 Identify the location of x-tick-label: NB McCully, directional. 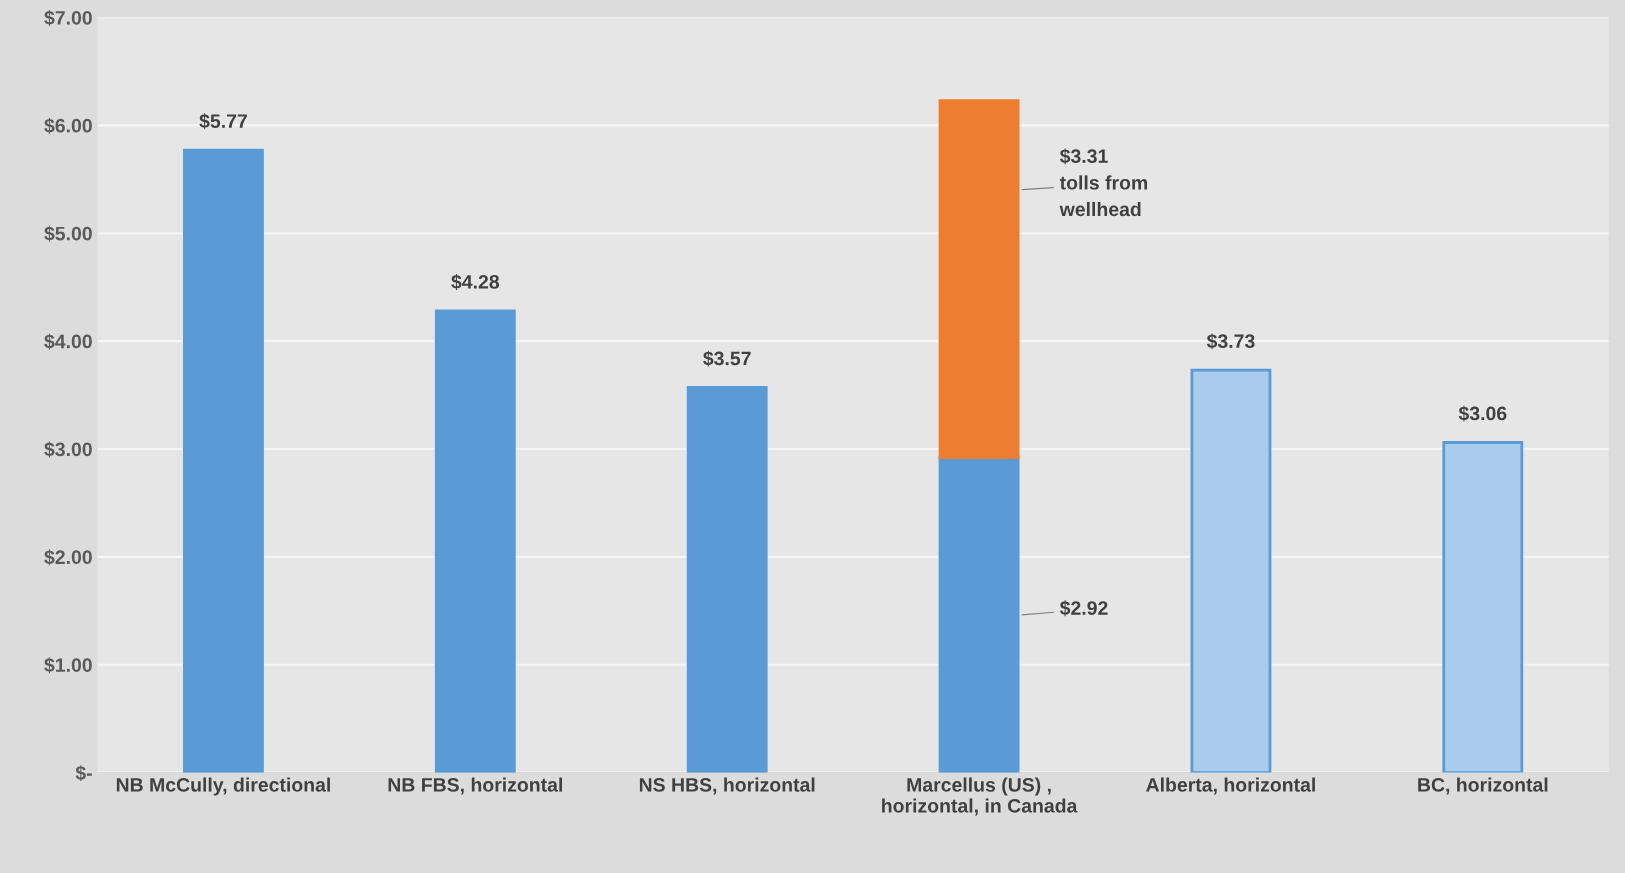
(223, 786).